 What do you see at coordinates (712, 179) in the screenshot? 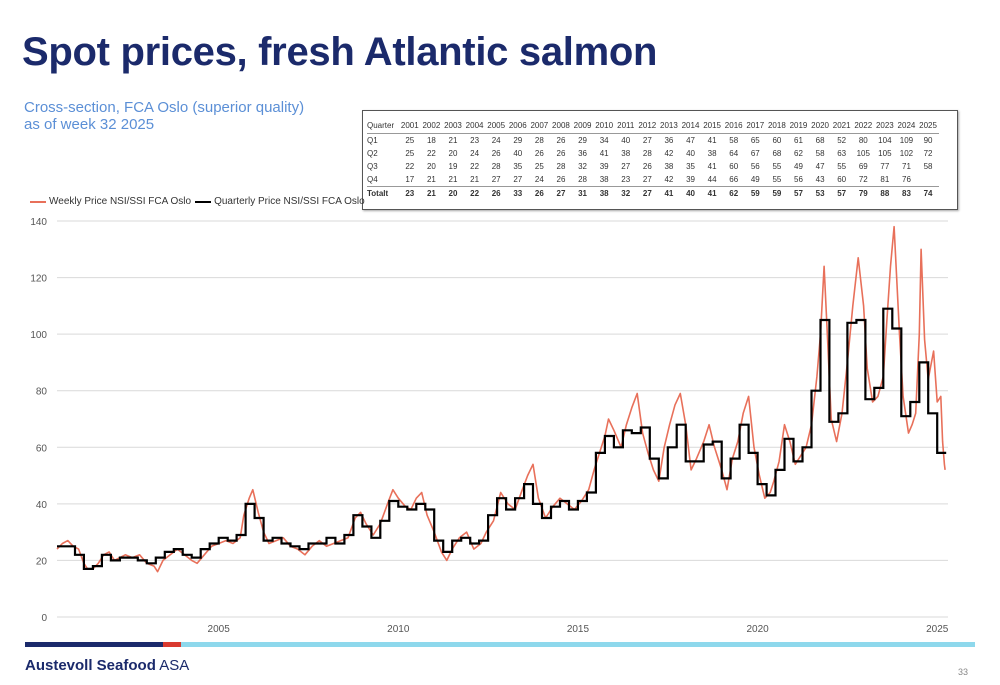
I see `table-cell: 44` at bounding box center [712, 179].